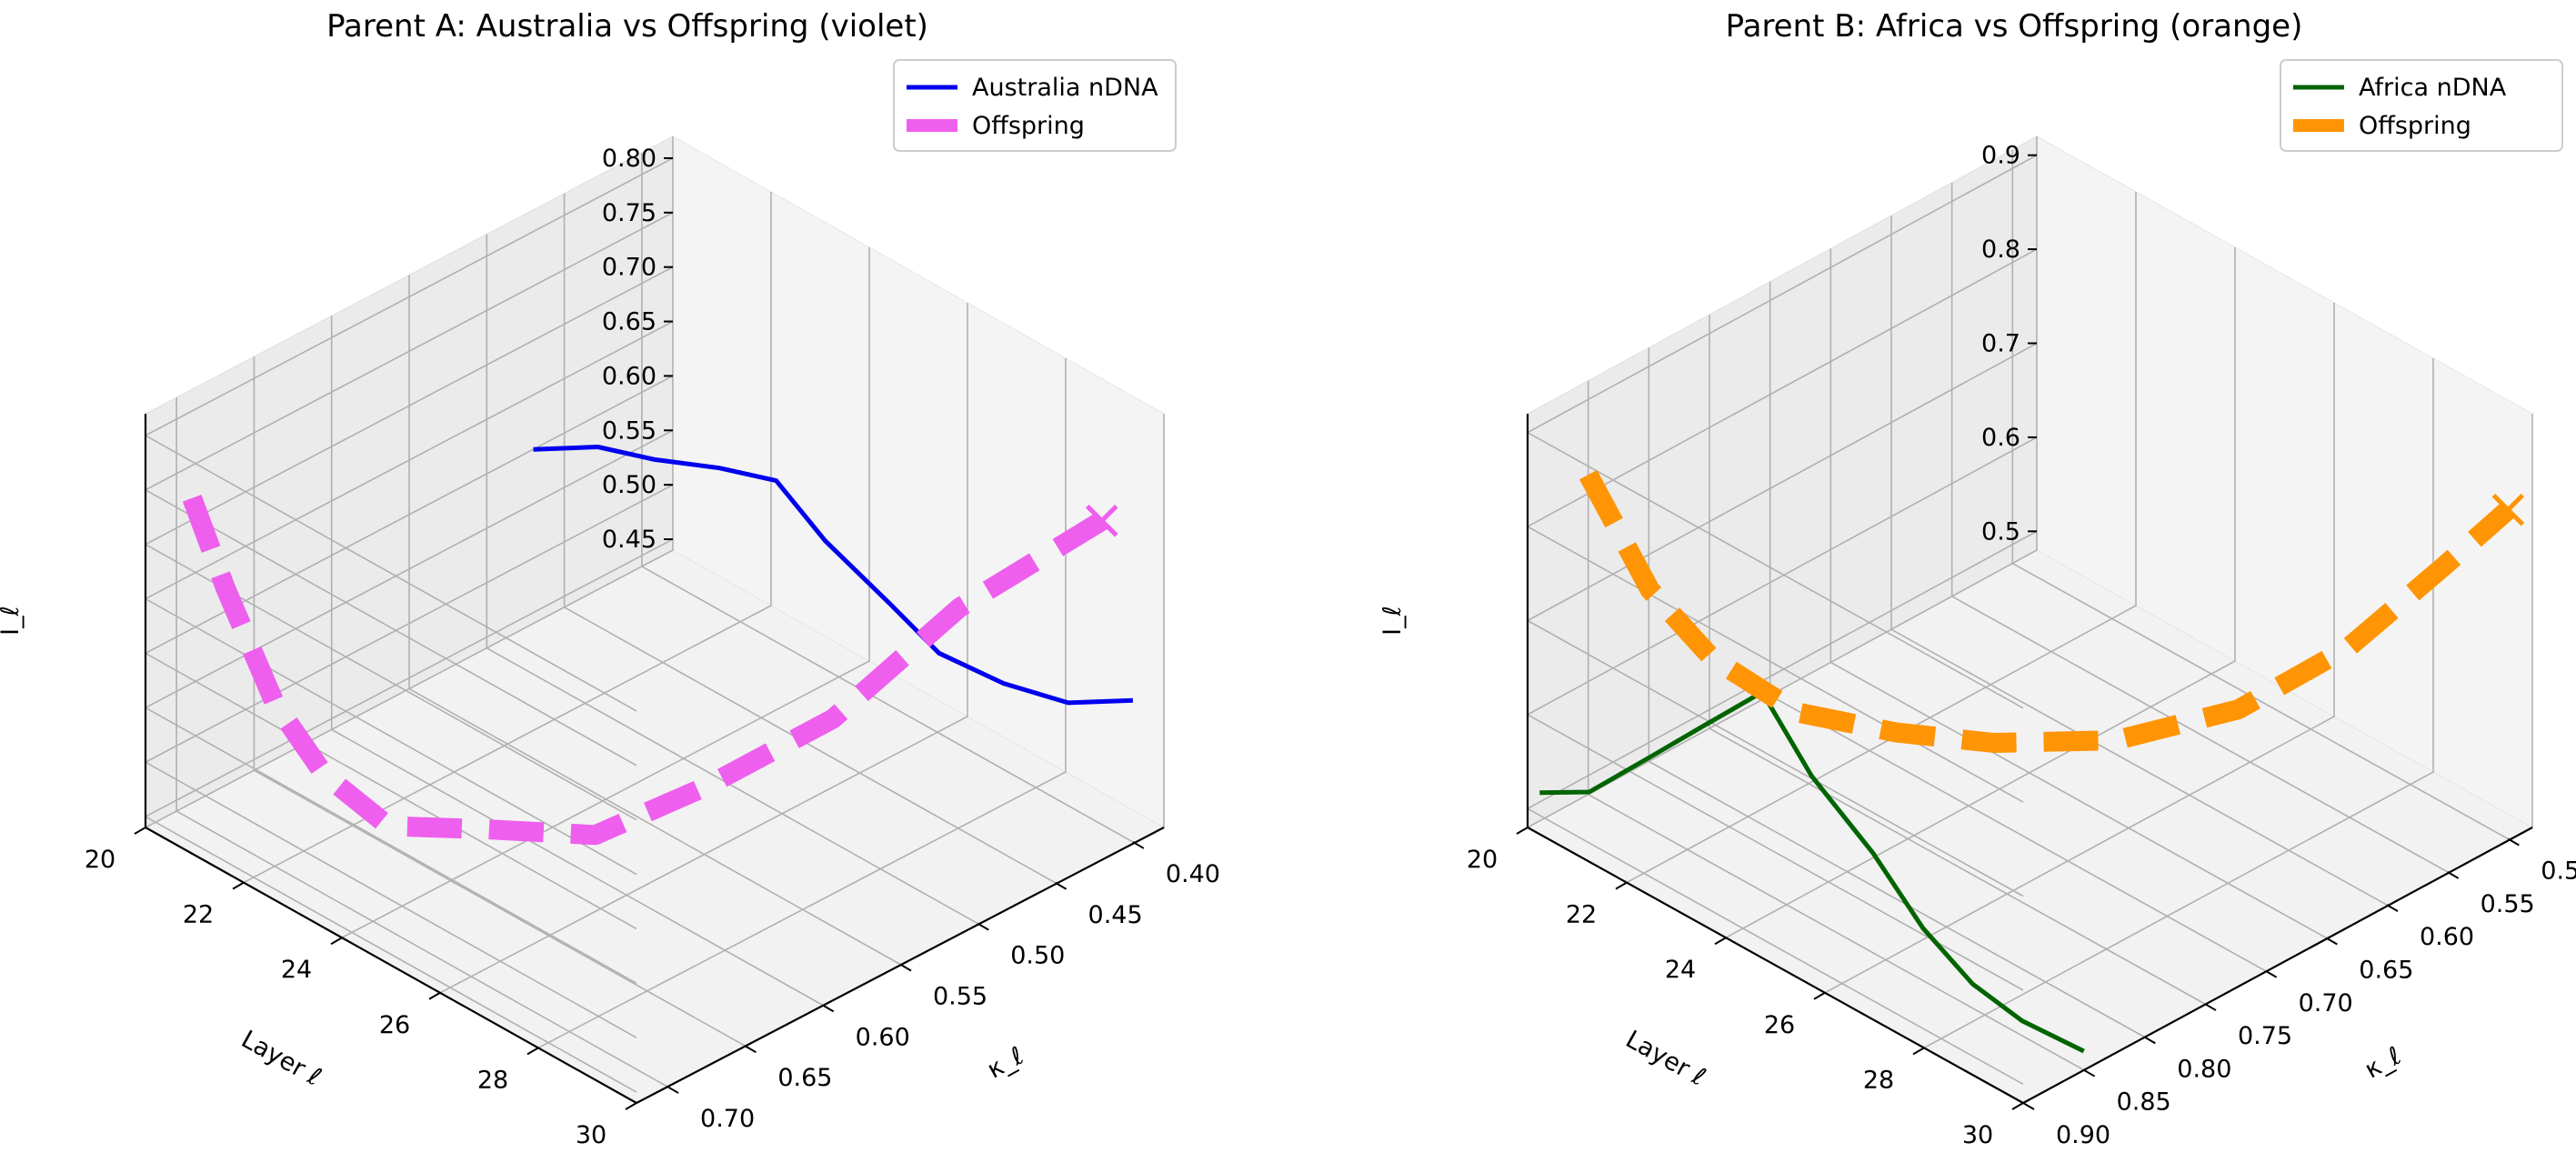 The height and width of the screenshot is (1163, 2576). I want to click on y-tick-label: 0.40, so click(1193, 874).